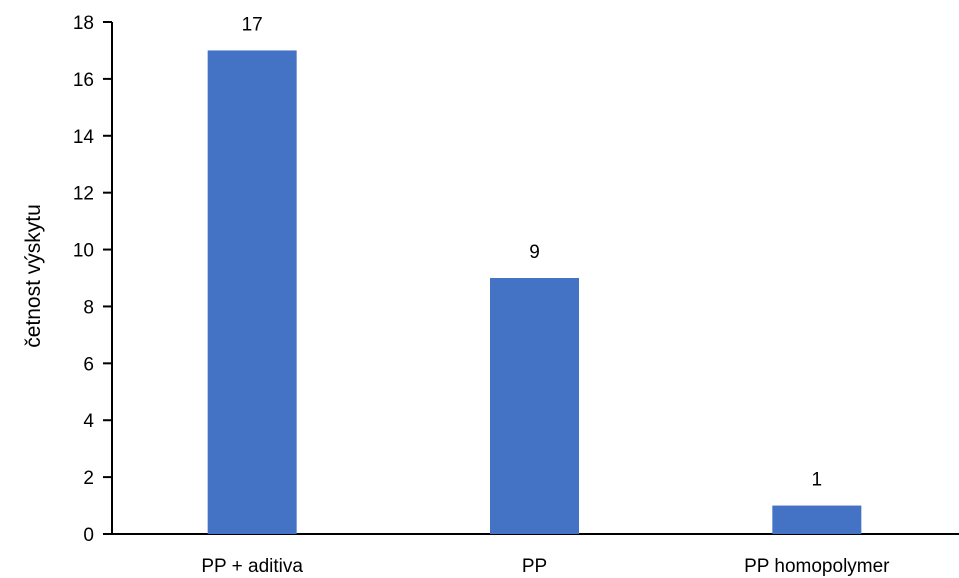  Describe the element at coordinates (252, 566) in the screenshot. I see `x-category-label: PP + aditiva` at that location.